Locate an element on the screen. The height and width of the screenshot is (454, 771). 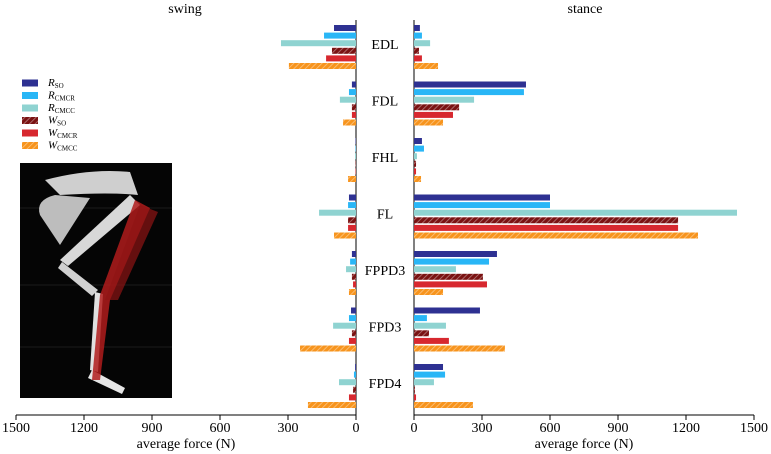
legend-label: WSO is located at coordinates (57, 120).